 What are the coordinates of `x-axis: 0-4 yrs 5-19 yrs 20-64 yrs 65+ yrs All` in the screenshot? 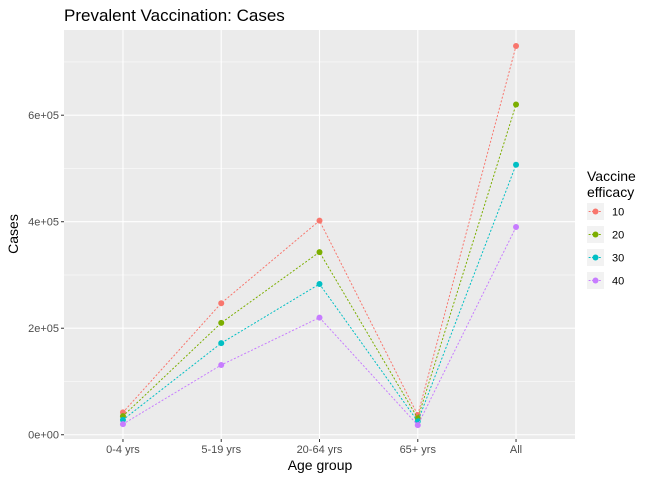 It's located at (314, 447).